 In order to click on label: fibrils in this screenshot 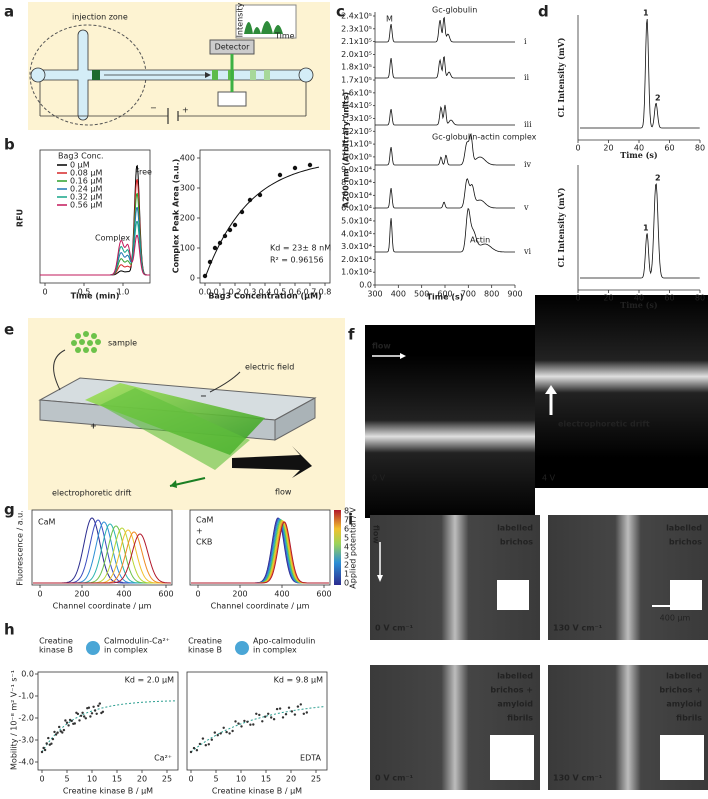, I will do `click(520, 718)`.